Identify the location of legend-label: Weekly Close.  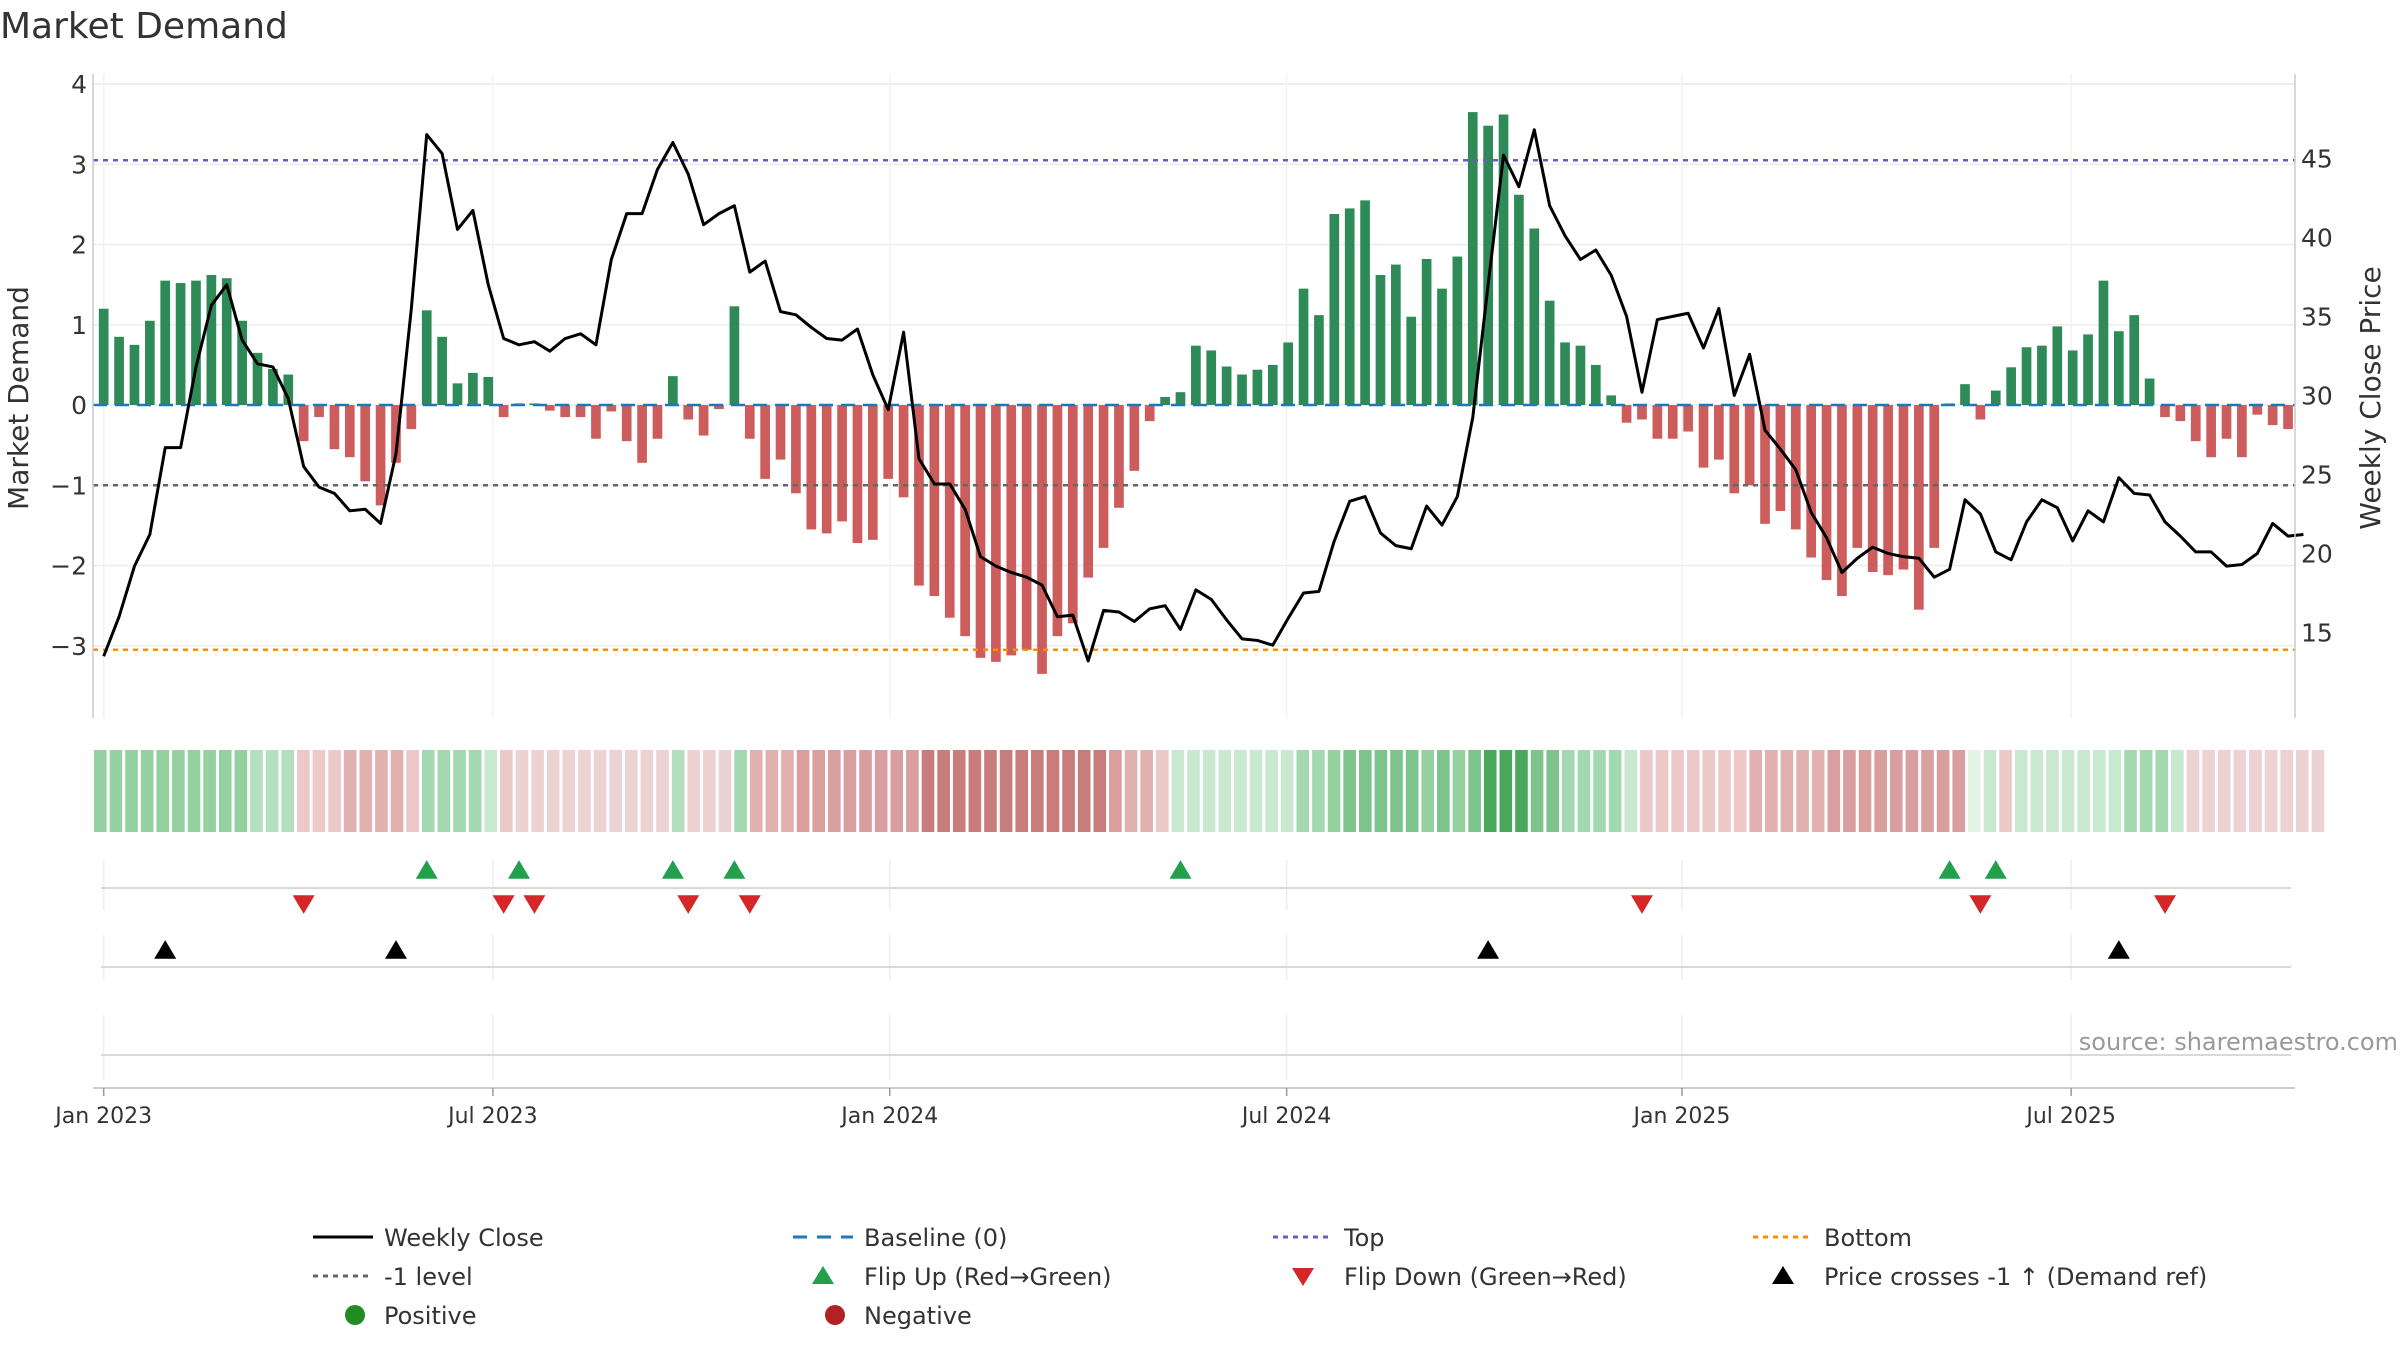
(464, 1238).